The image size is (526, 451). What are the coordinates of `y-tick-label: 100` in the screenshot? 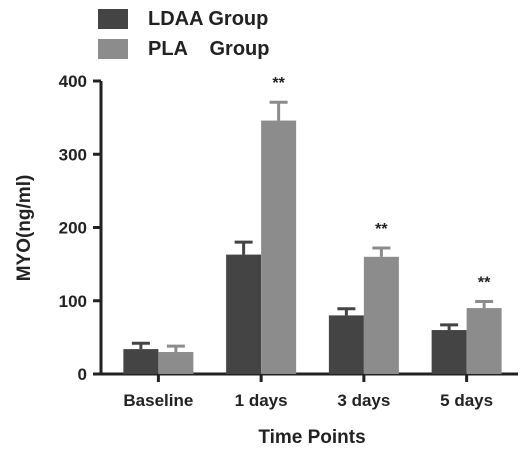 It's located at (73, 301).